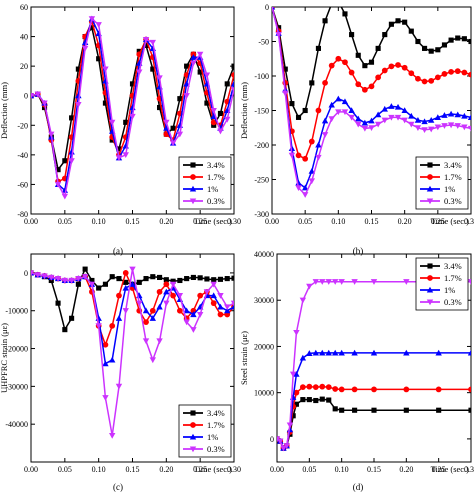 The height and width of the screenshot is (499, 474). Describe the element at coordinates (16, 349) in the screenshot. I see `y-tick-label: -20000` at that location.